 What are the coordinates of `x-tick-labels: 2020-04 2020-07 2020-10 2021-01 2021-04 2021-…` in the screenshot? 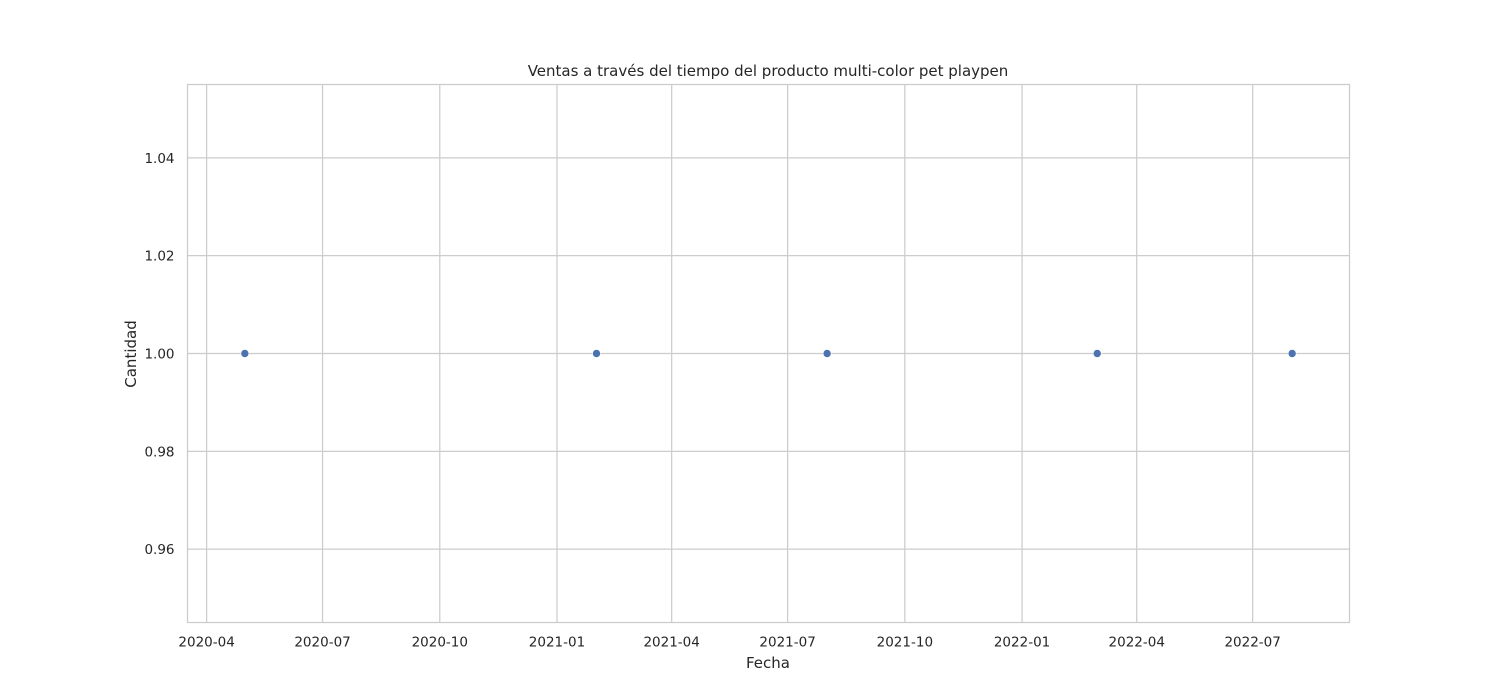 It's located at (729, 643).